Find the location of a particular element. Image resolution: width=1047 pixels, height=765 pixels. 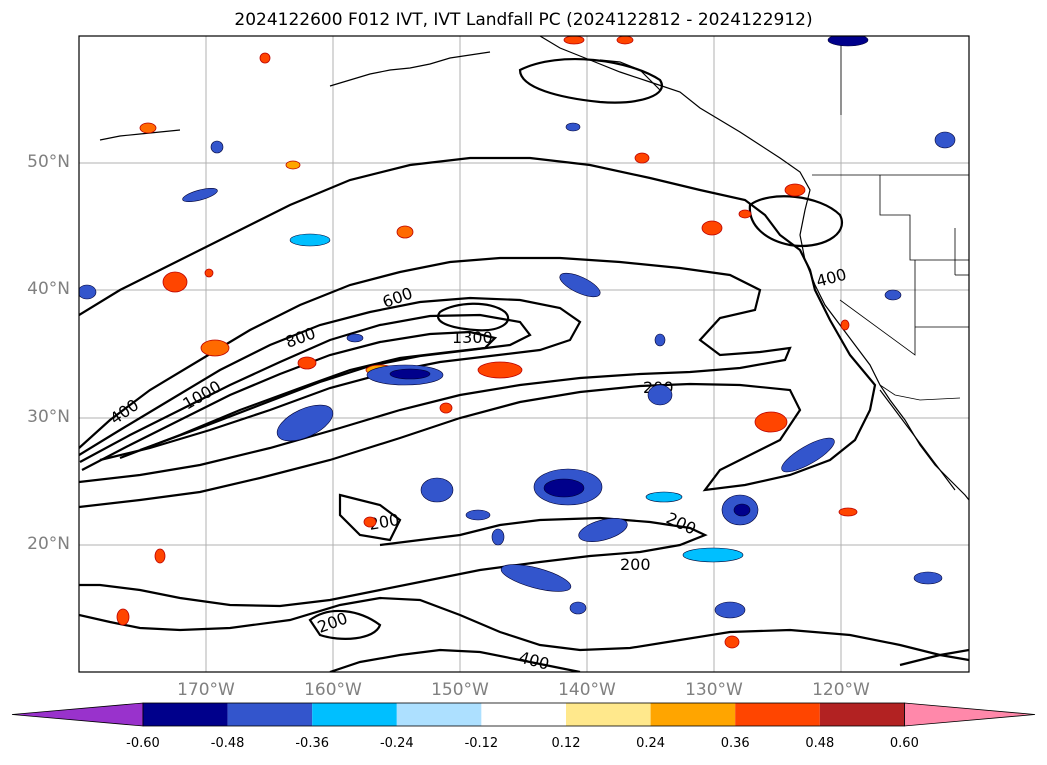

lon-label-120w: 120°W is located at coordinates (841, 690).